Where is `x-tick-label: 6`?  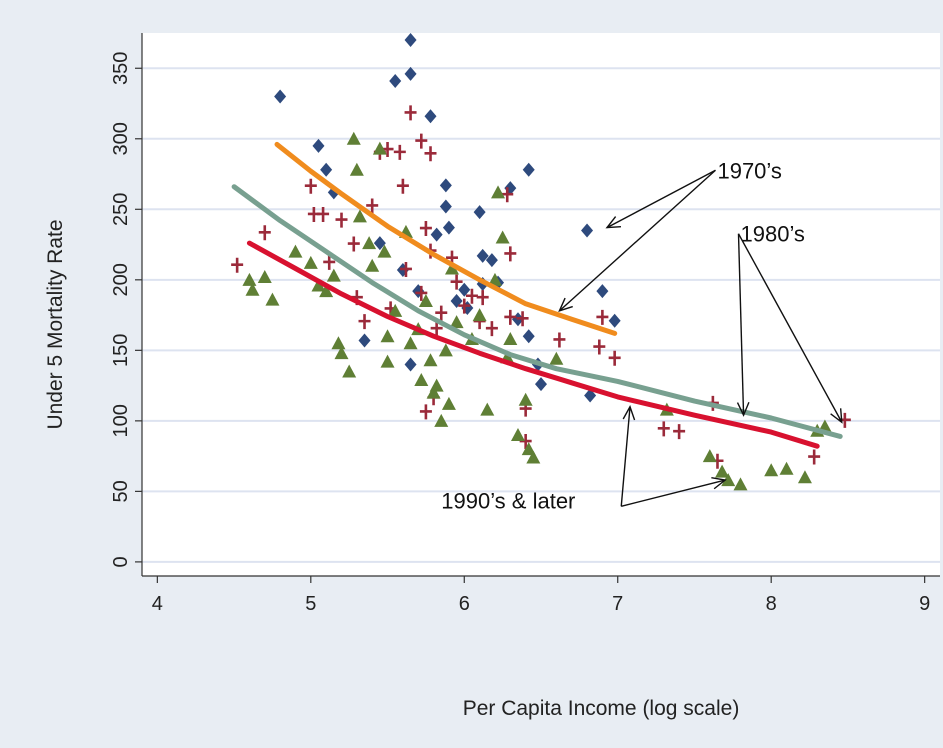
x-tick-label: 6 is located at coordinates (464, 604).